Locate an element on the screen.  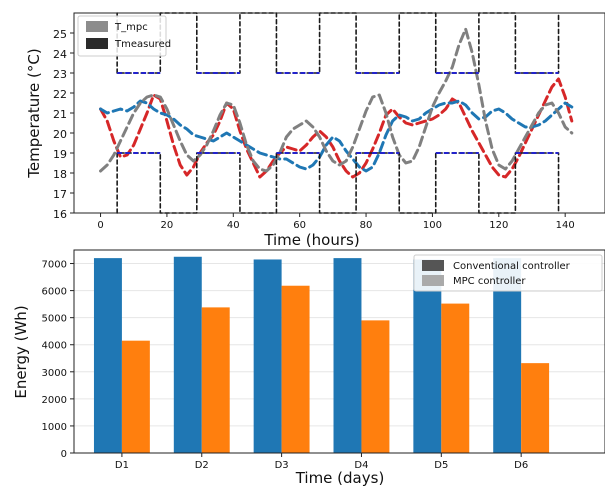
legend-swatch-conventional is located at coordinates (433, 265).